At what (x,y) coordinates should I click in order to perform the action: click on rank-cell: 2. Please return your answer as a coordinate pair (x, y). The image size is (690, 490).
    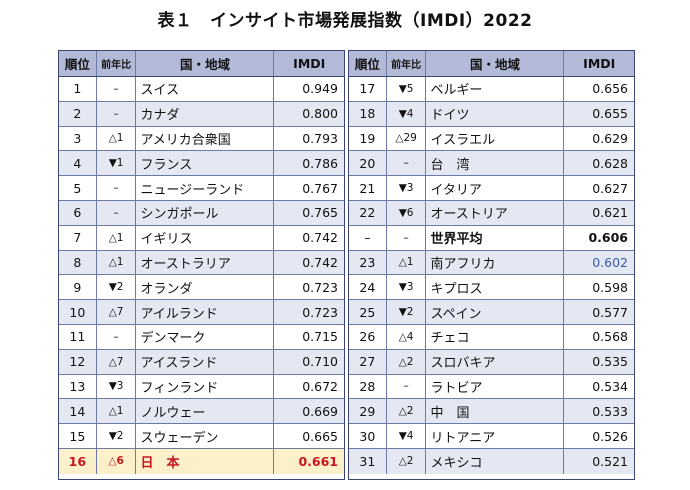
    Looking at the image, I should click on (78, 113).